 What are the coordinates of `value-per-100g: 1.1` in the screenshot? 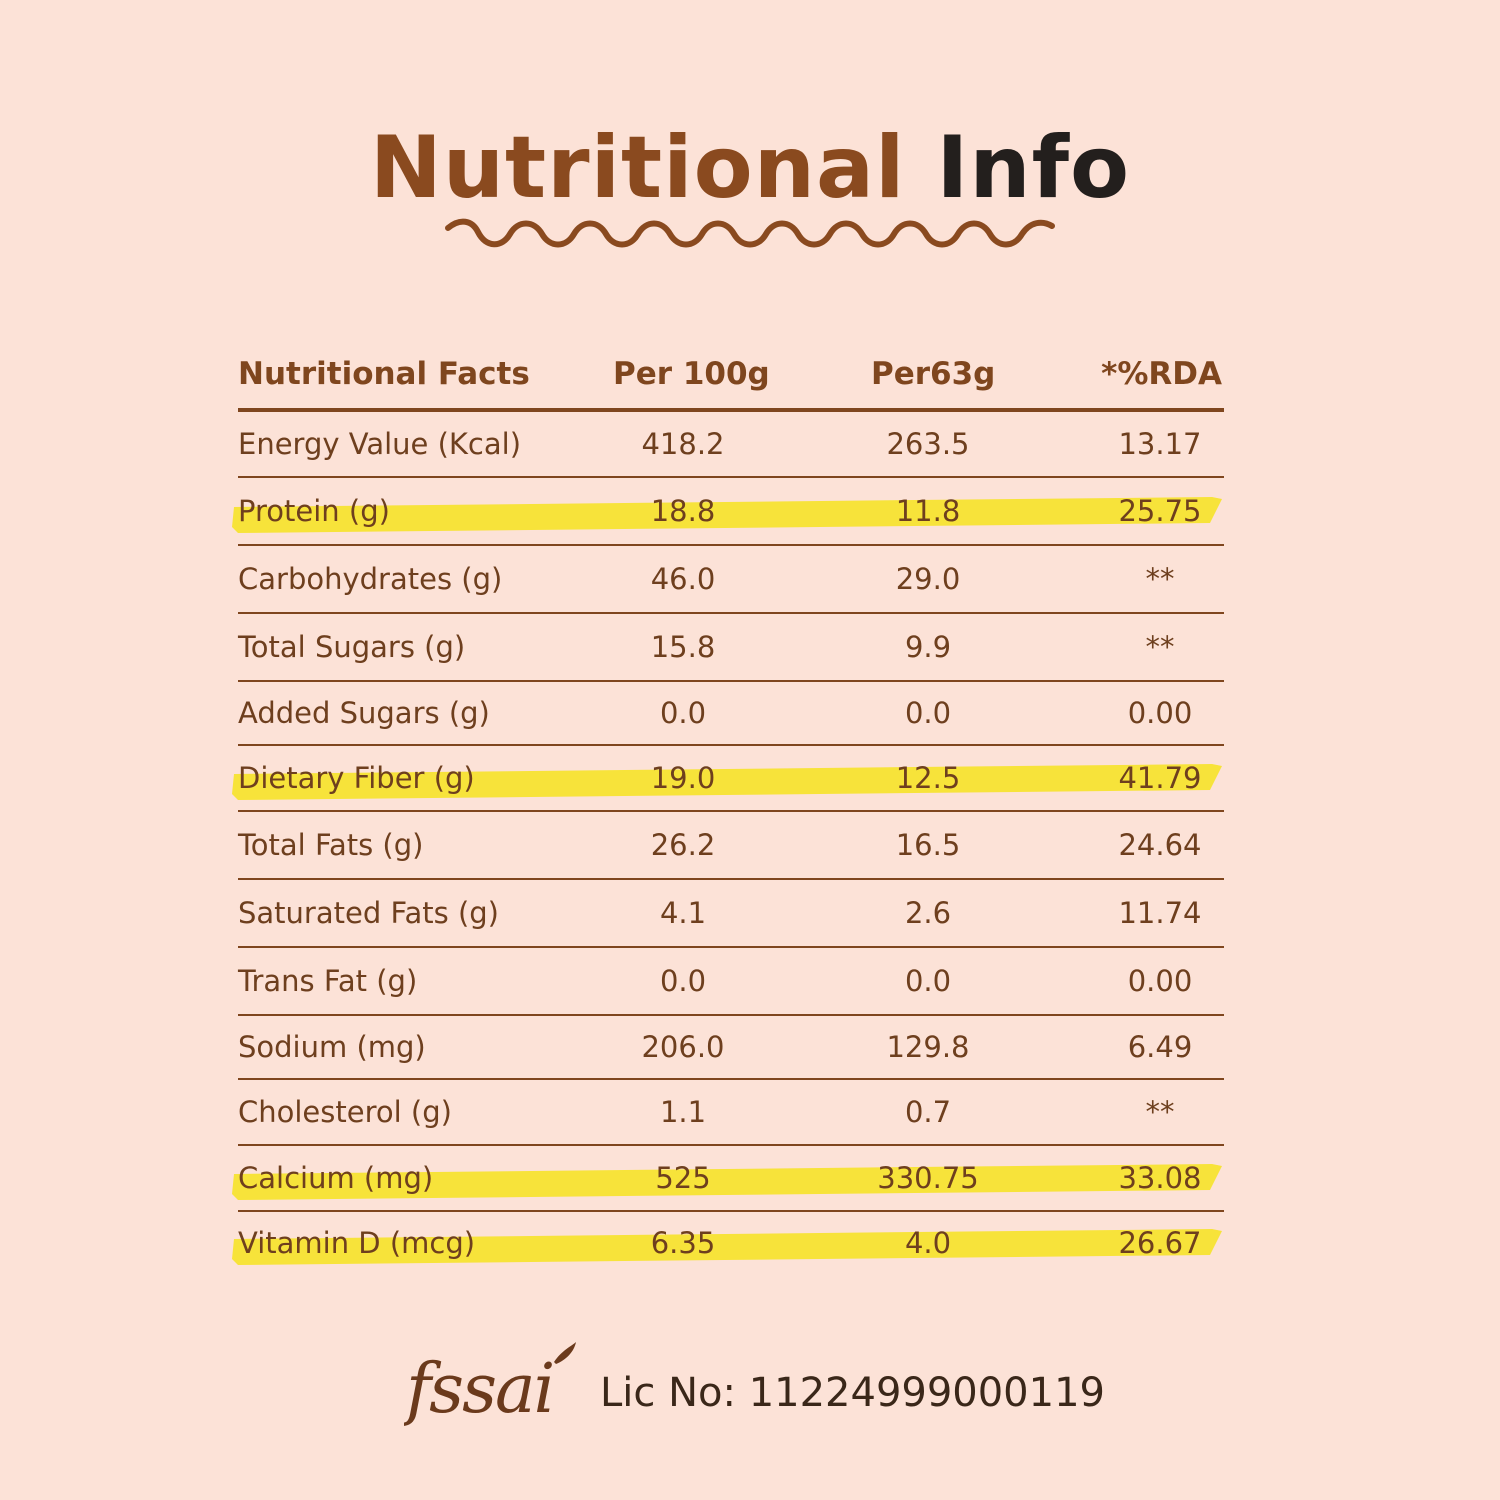 It's located at (683, 1112).